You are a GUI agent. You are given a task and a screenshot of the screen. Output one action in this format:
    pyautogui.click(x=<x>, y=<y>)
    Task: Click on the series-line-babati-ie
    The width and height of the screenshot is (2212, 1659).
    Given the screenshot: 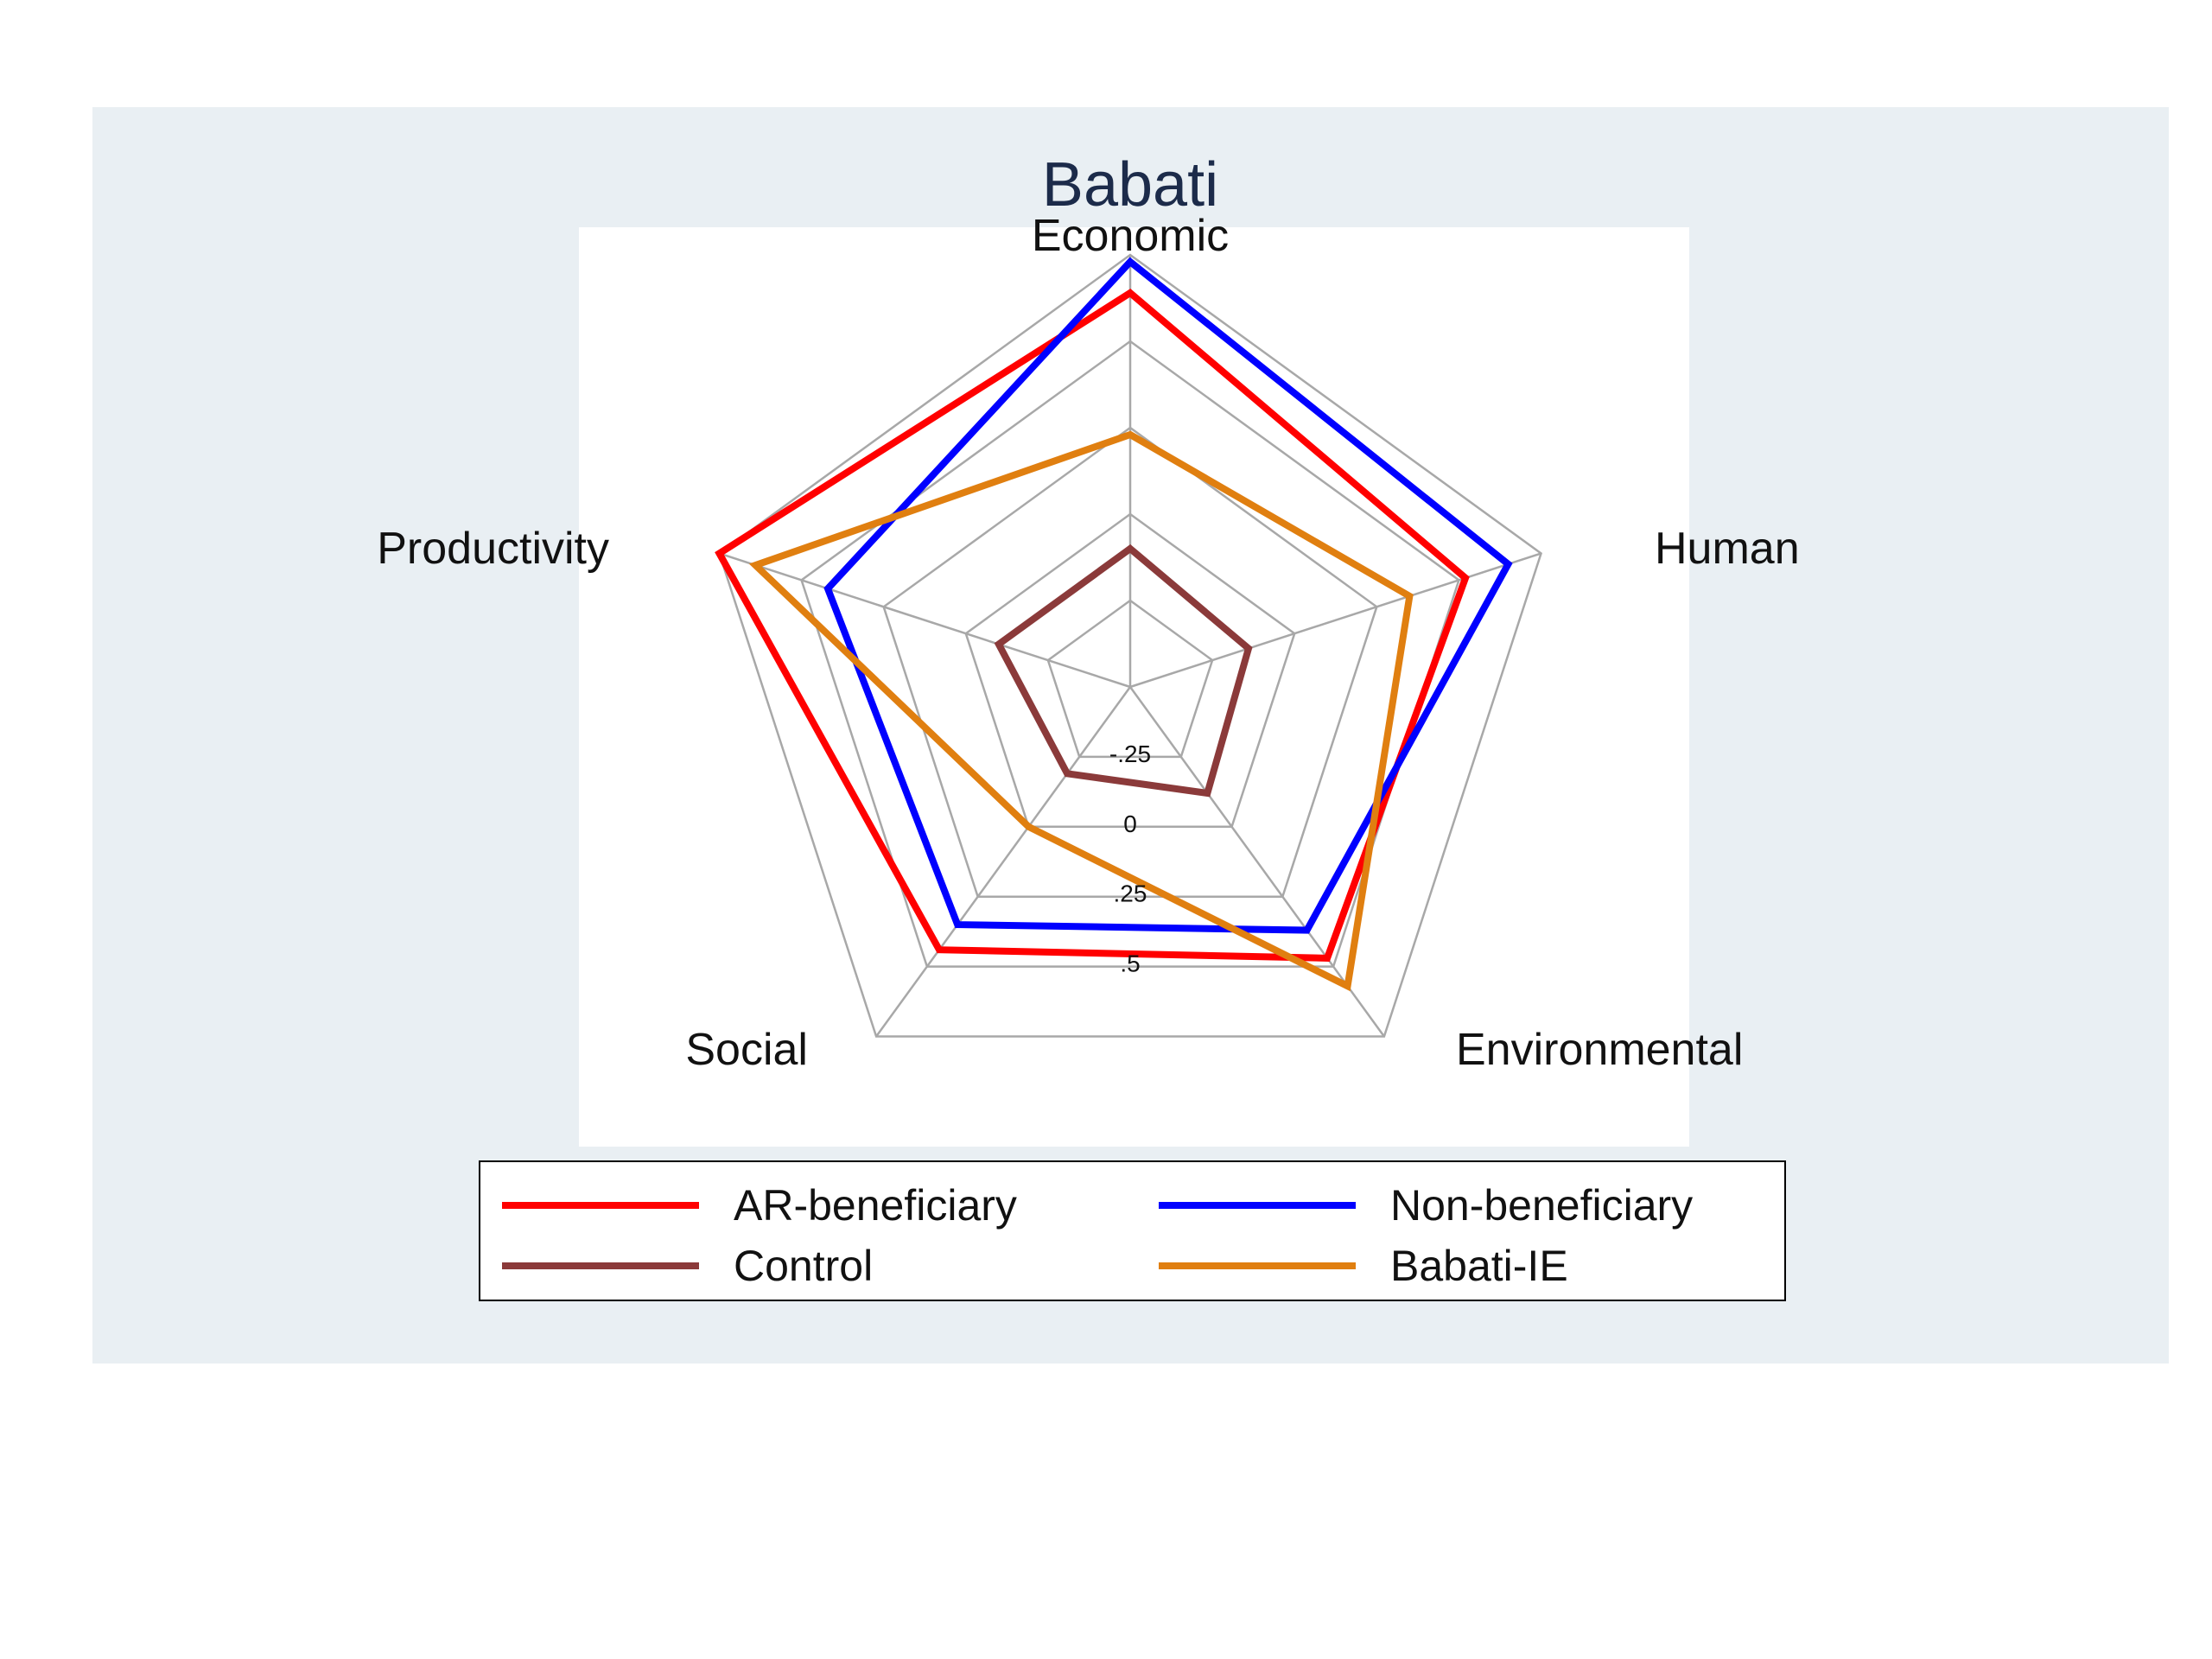 What is the action you would take?
    pyautogui.click(x=1081, y=711)
    